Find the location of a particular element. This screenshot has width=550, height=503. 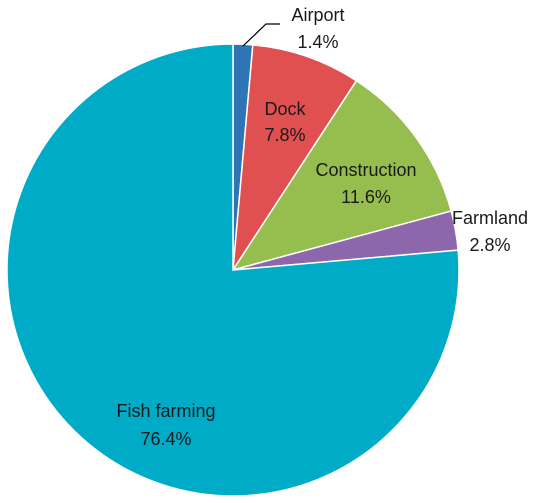

slice-label-fish-farming: Fish farming 76.4% is located at coordinates (165, 425).